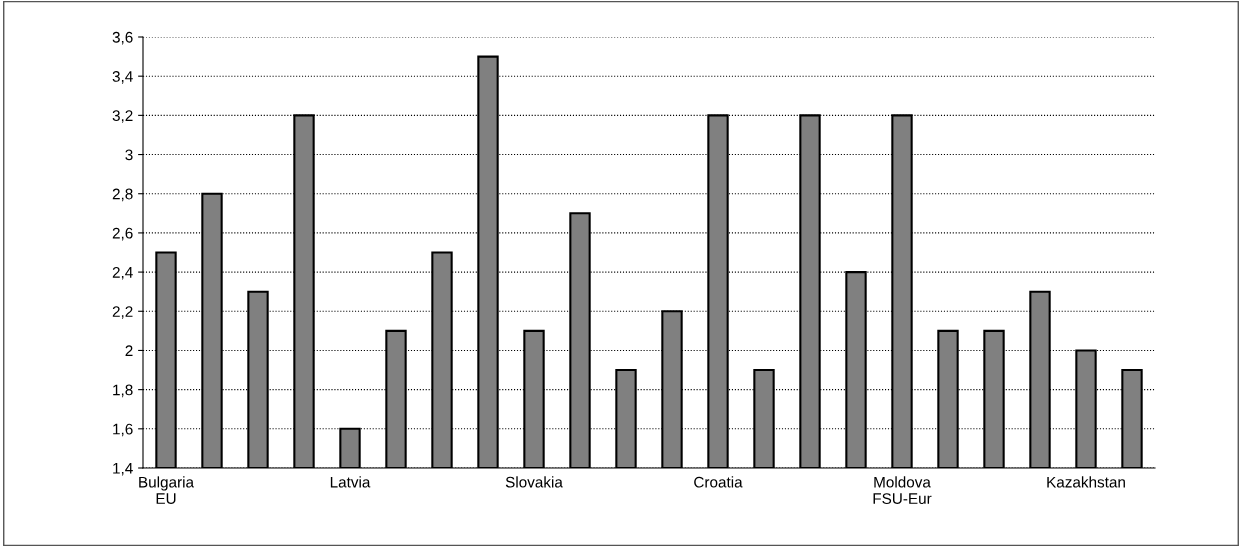  What do you see at coordinates (122, 38) in the screenshot?
I see `y-tick-label: 3,6` at bounding box center [122, 38].